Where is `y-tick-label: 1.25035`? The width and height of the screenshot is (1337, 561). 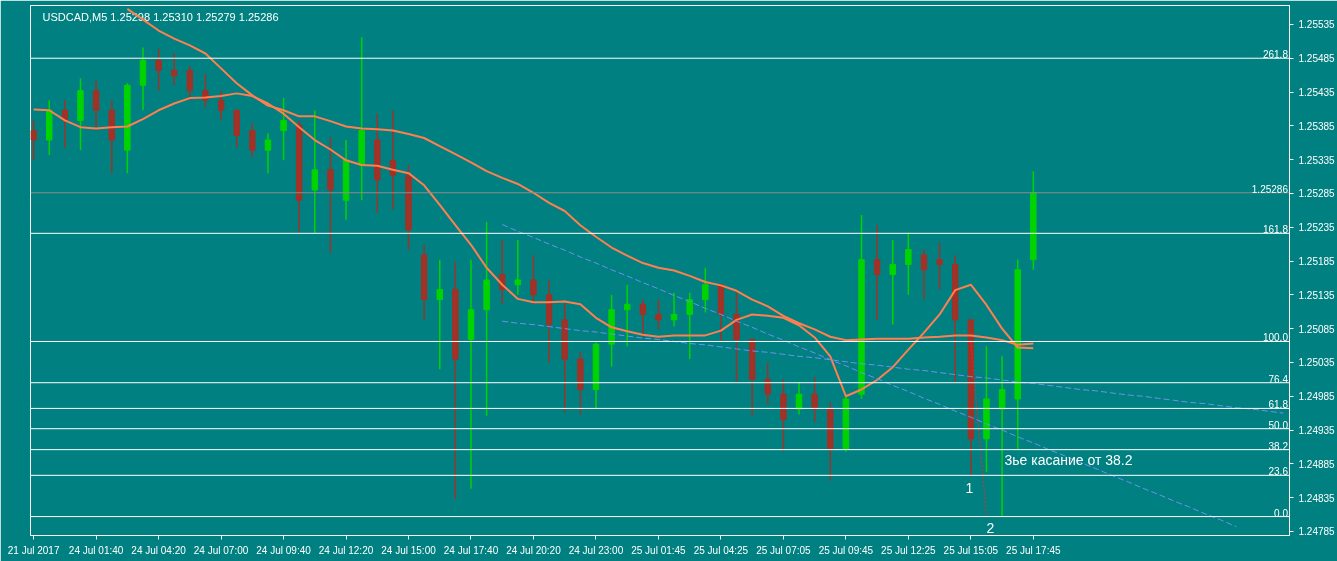 y-tick-label: 1.25035 is located at coordinates (1317, 363).